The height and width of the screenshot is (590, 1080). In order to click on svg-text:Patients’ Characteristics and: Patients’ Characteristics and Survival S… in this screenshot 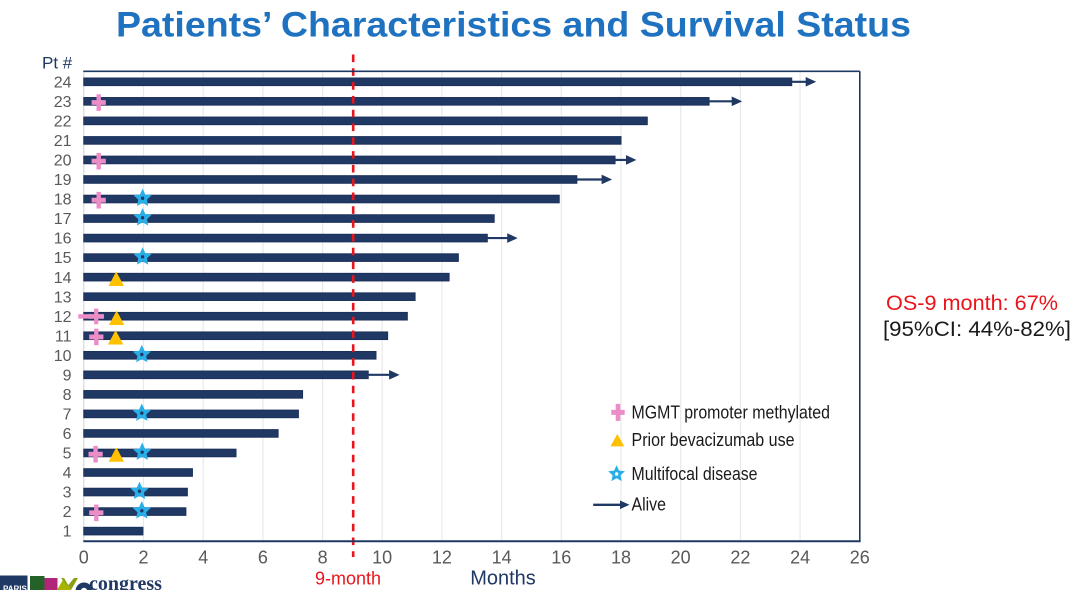, I will do `click(513, 24)`.